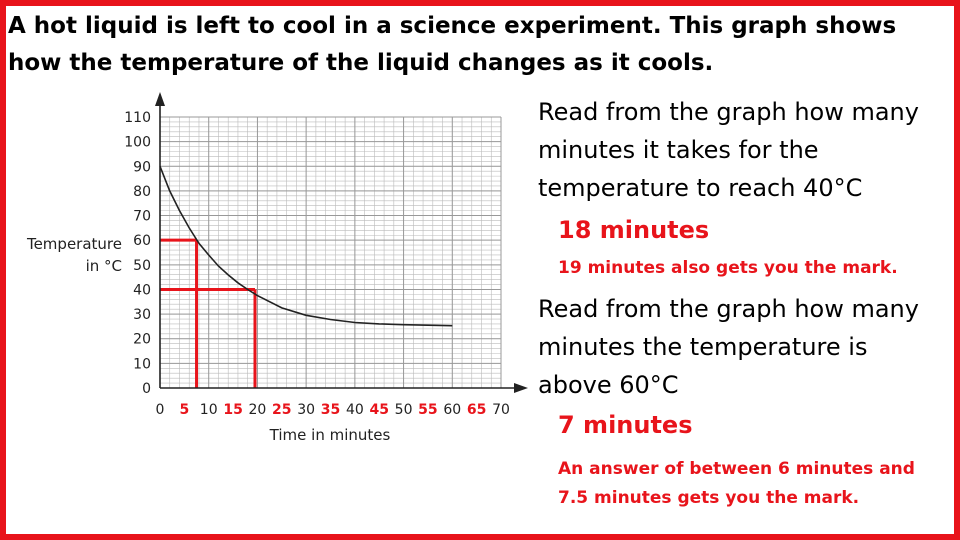 The image size is (960, 540). Describe the element at coordinates (330, 435) in the screenshot. I see `x-axis-label: Time in minutes` at that location.